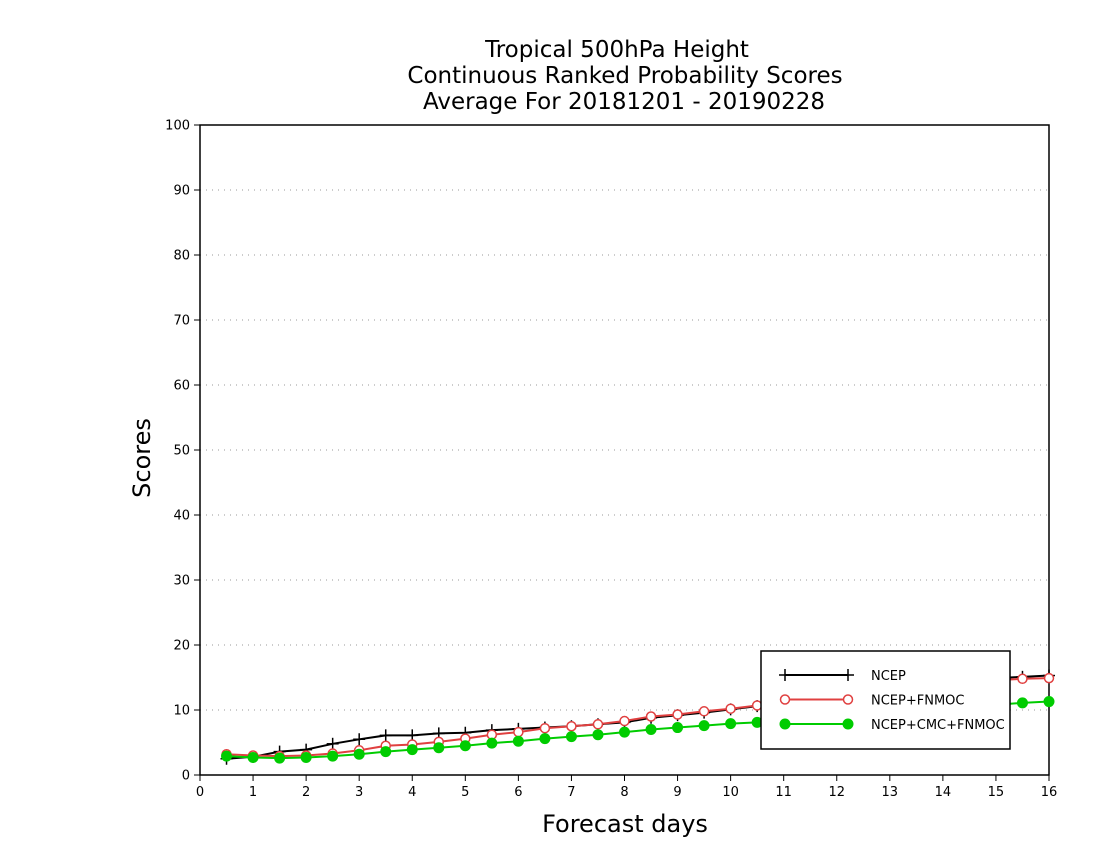 This screenshot has height=850, width=1100. What do you see at coordinates (181, 386) in the screenshot?
I see `y-tick-label: 60` at bounding box center [181, 386].